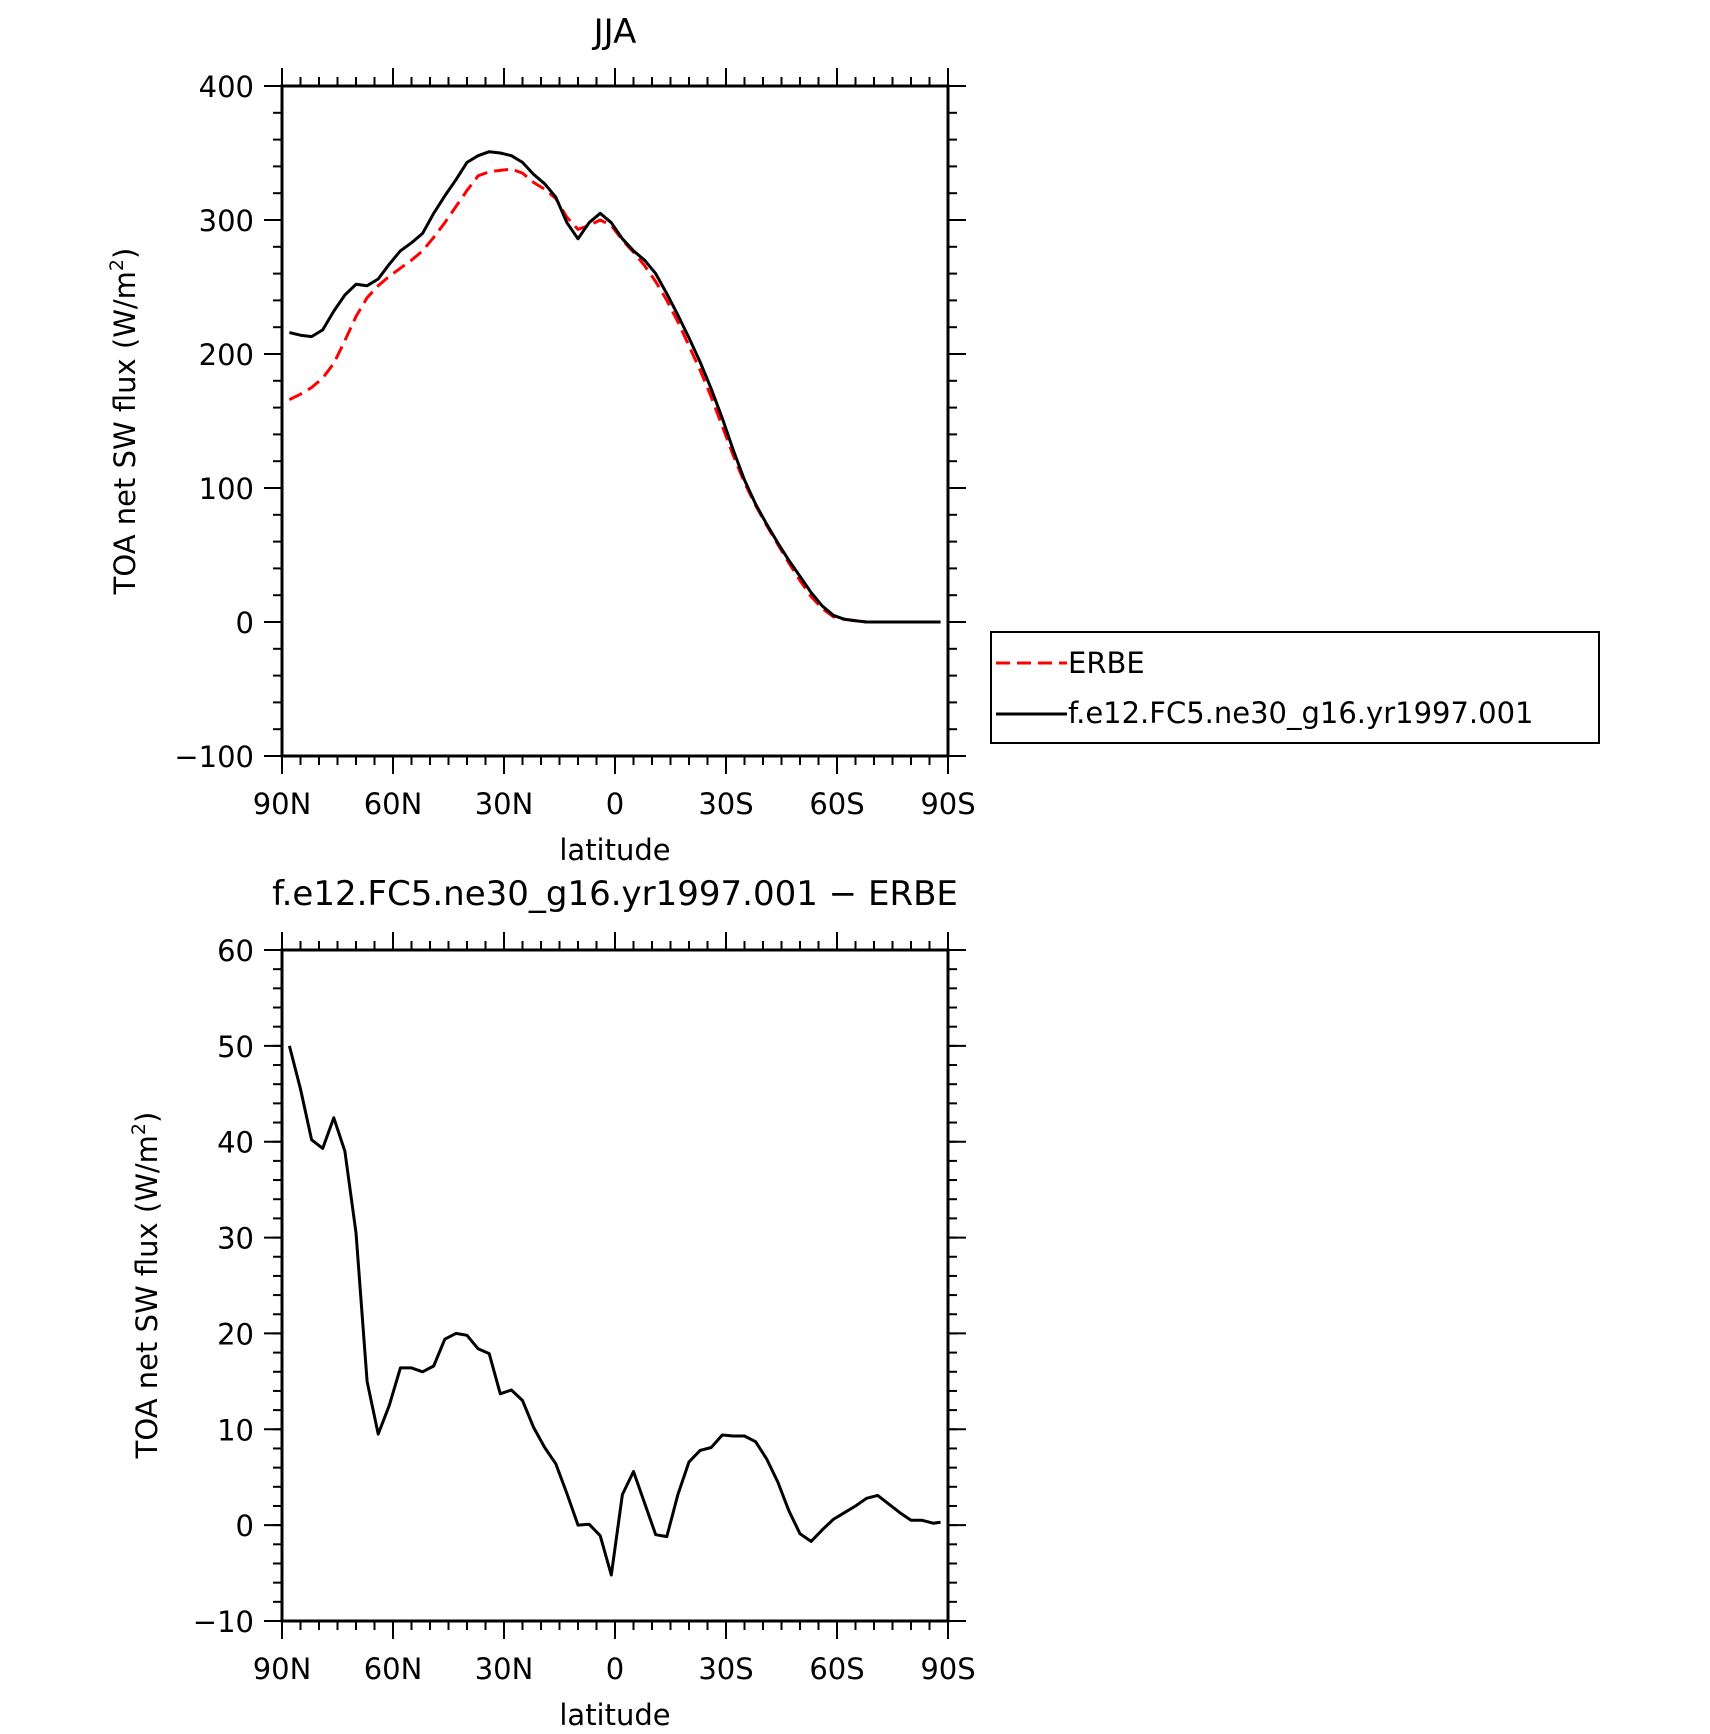 The image size is (1710, 1734). Describe the element at coordinates (614, 32) in the screenshot. I see `top-panel-title: JJA` at that location.